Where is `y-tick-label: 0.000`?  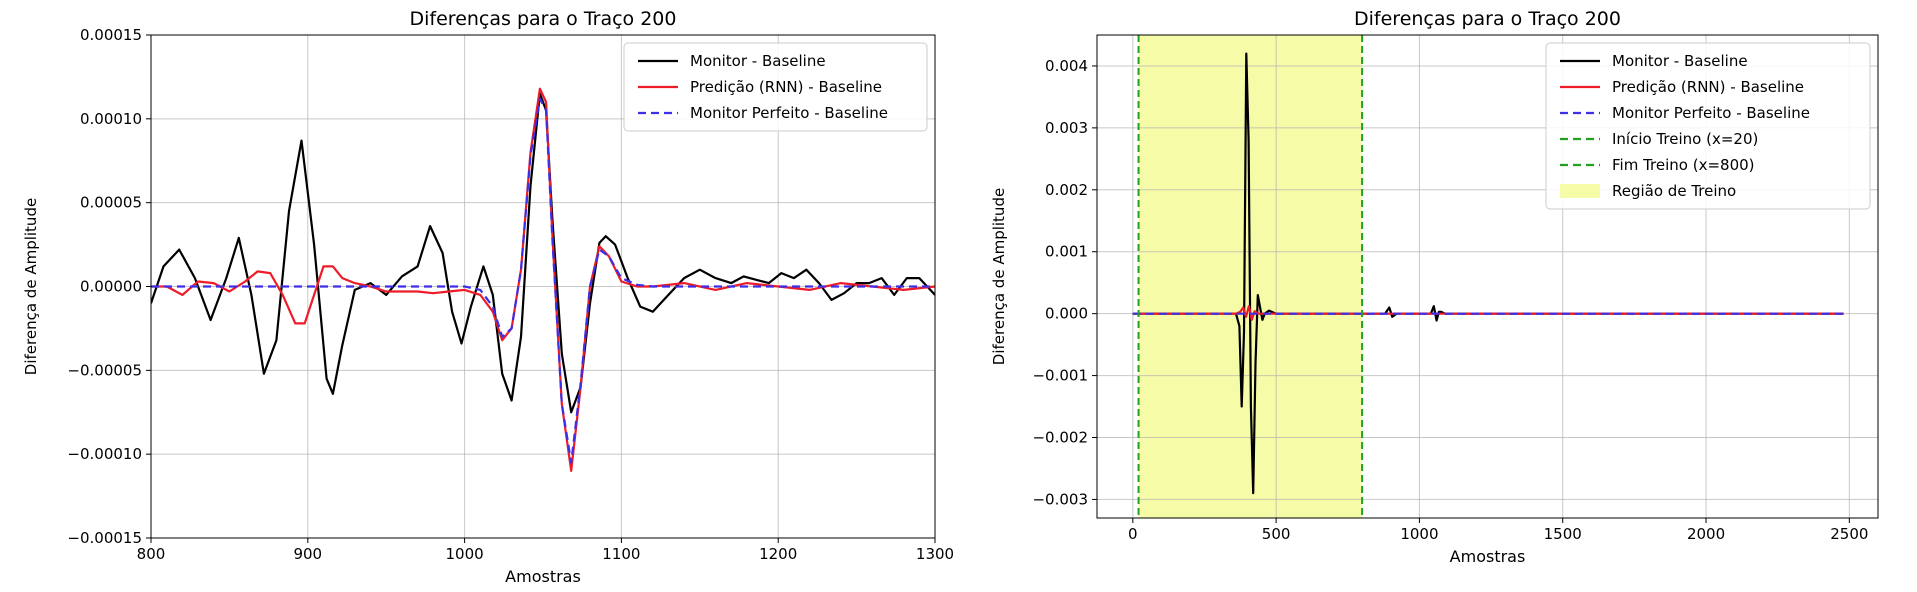
y-tick-label: 0.000 is located at coordinates (1066, 314).